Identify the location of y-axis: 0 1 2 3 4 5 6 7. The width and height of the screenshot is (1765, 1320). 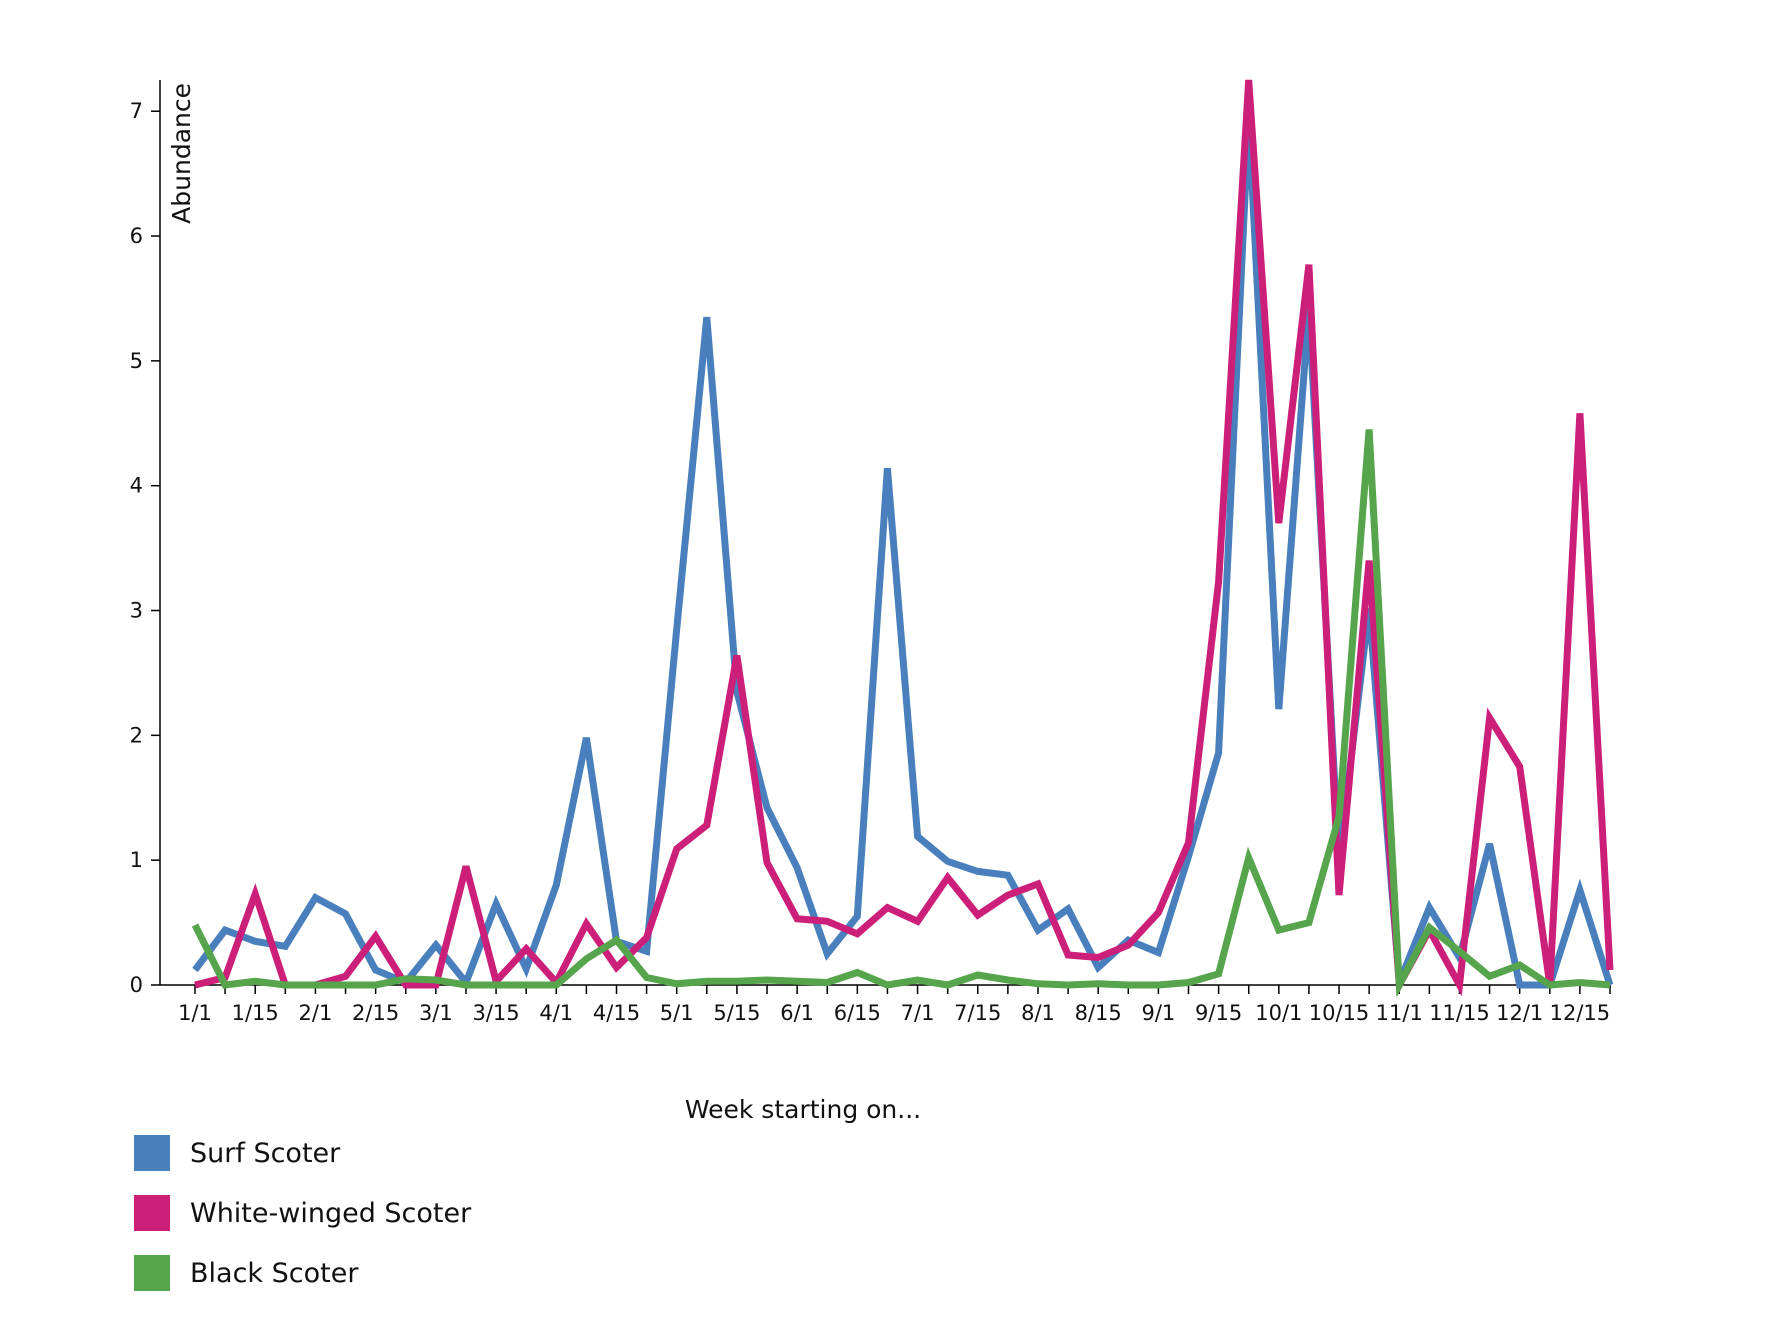
(145, 538).